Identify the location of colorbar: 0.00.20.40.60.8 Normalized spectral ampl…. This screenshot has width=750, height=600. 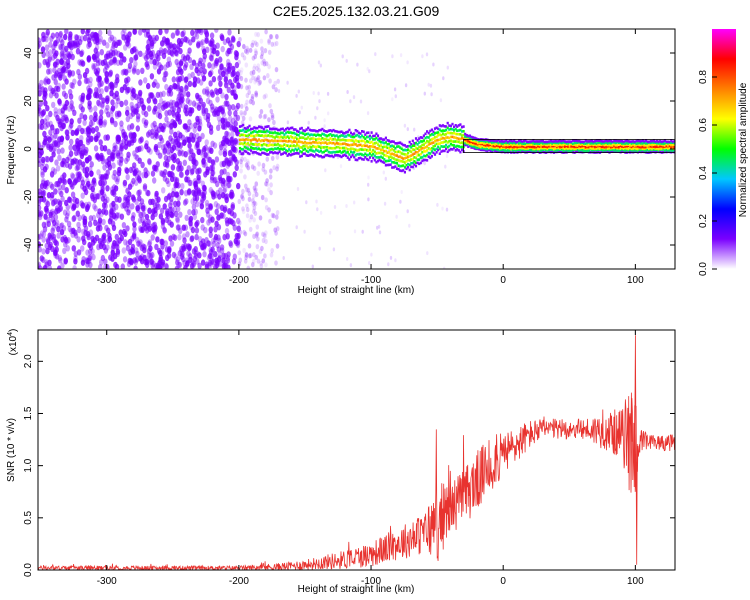
(723, 152).